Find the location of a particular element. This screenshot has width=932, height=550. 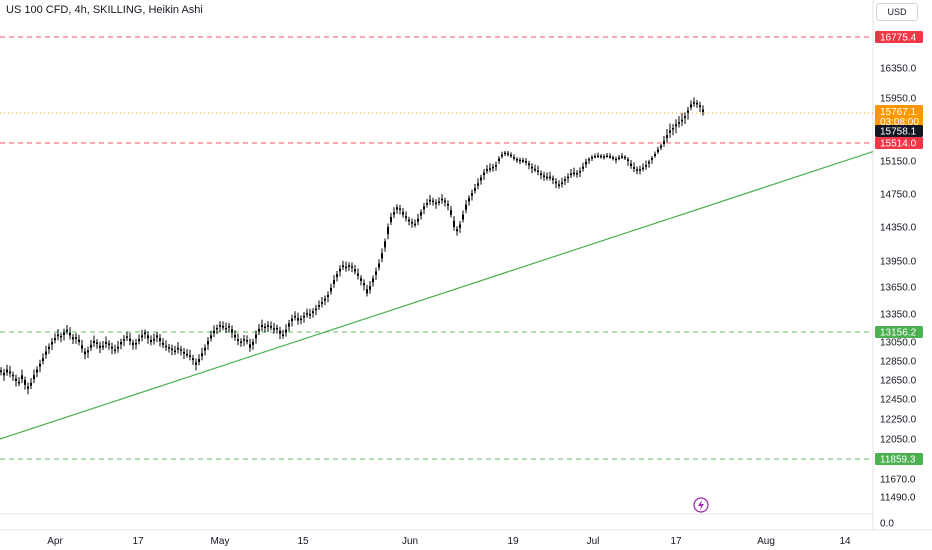

level-tag-16775.4: 16775.4 is located at coordinates (899, 37).